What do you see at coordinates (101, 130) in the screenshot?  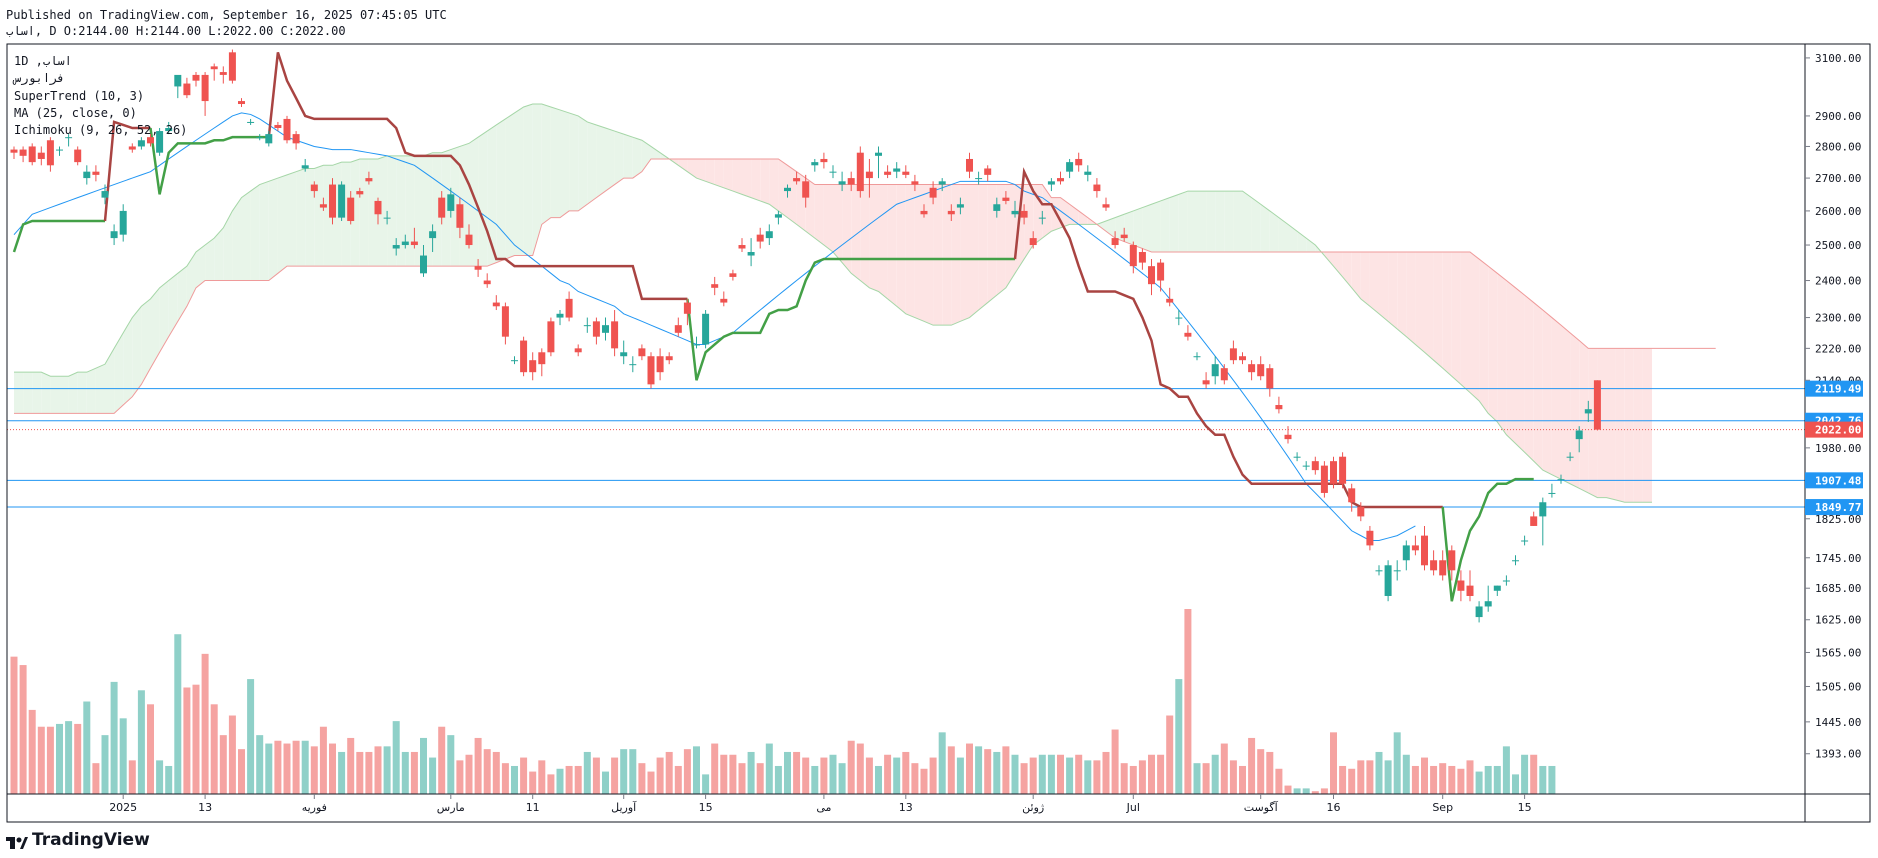 I see `legend-ichimoku: Ichimoku (9, 26, 52, 26)` at bounding box center [101, 130].